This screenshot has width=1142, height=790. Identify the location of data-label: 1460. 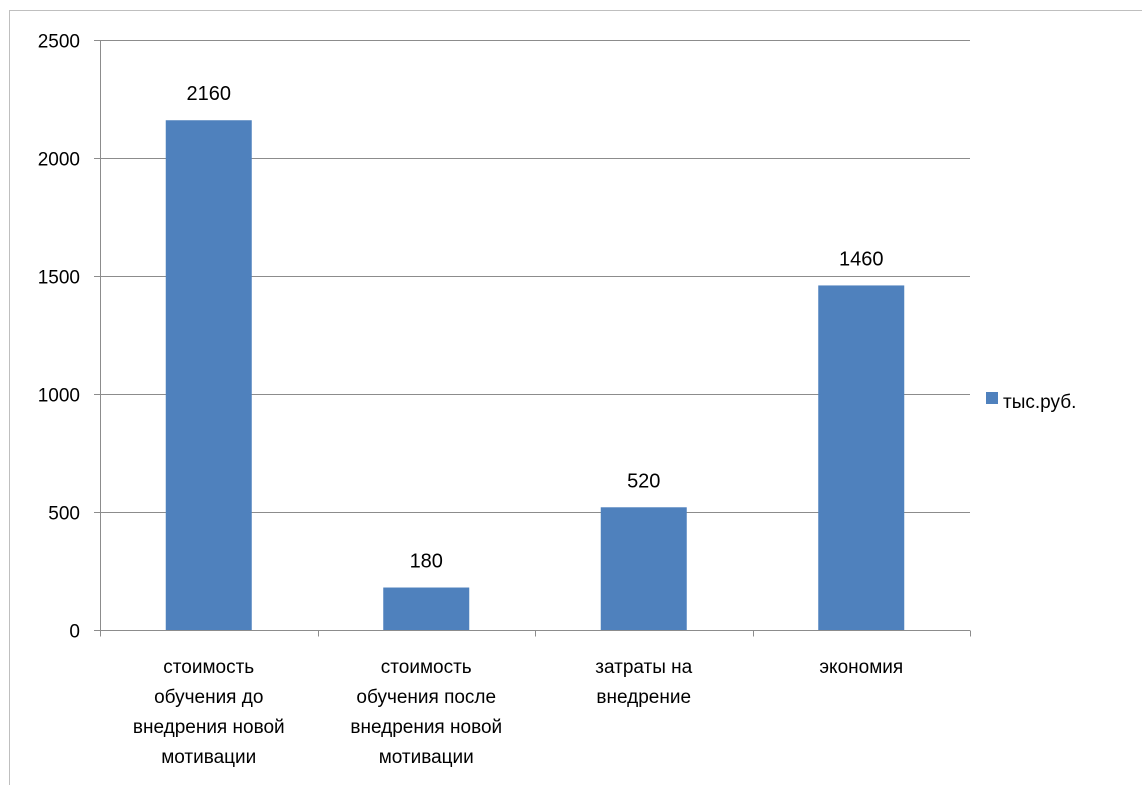
(861, 259).